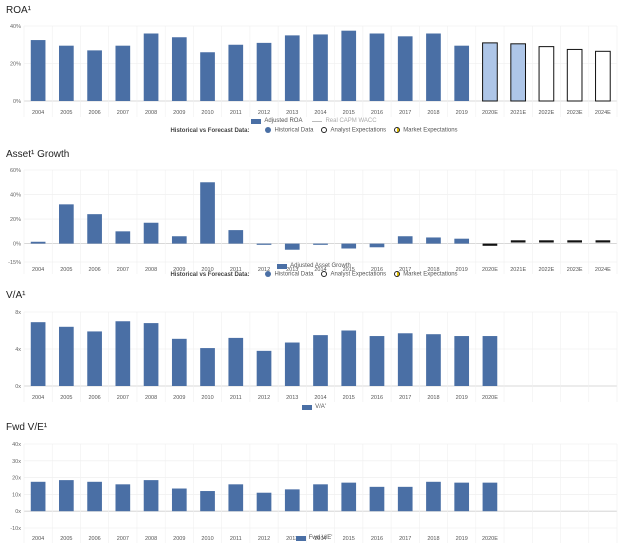  What do you see at coordinates (236, 237) in the screenshot?
I see `bar-asset-growth-2011` at bounding box center [236, 237].